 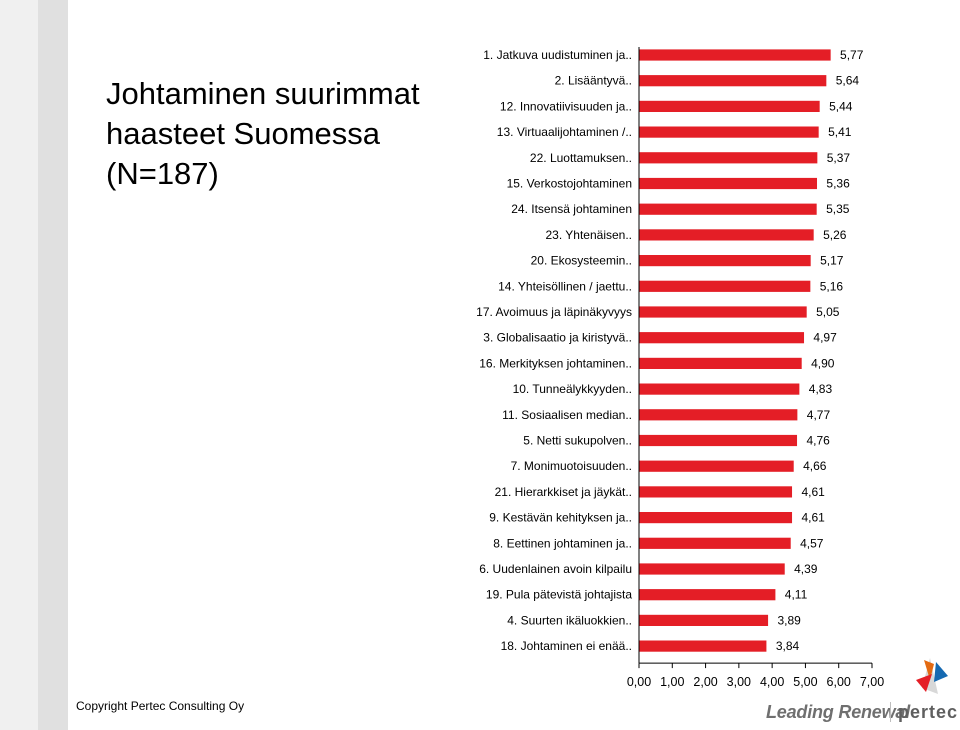 What do you see at coordinates (566, 106) in the screenshot?
I see `category-label: 12. Innovatiivisuuden ja..` at bounding box center [566, 106].